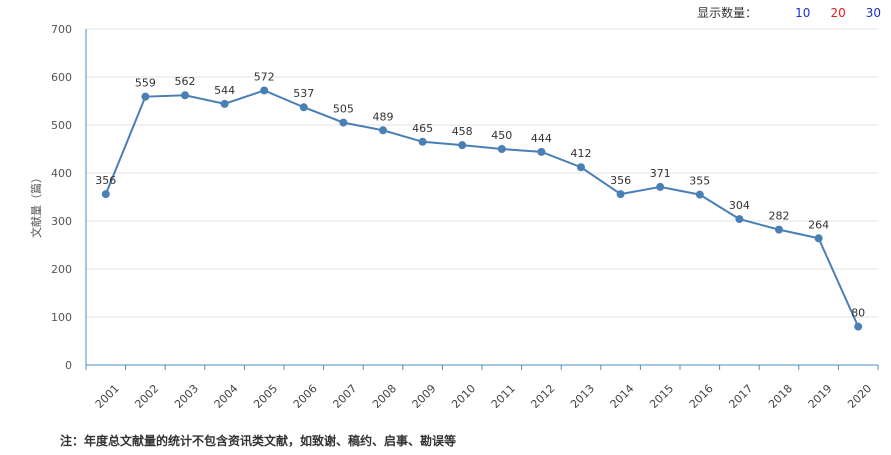 Image resolution: width=891 pixels, height=455 pixels. What do you see at coordinates (61, 173) in the screenshot?
I see `y-tick-label: 400` at bounding box center [61, 173].